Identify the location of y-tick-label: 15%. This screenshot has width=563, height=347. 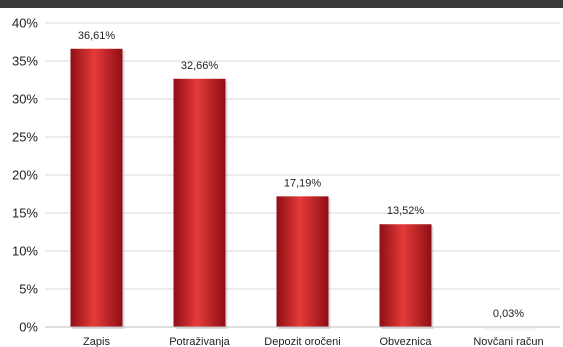
(25, 213).